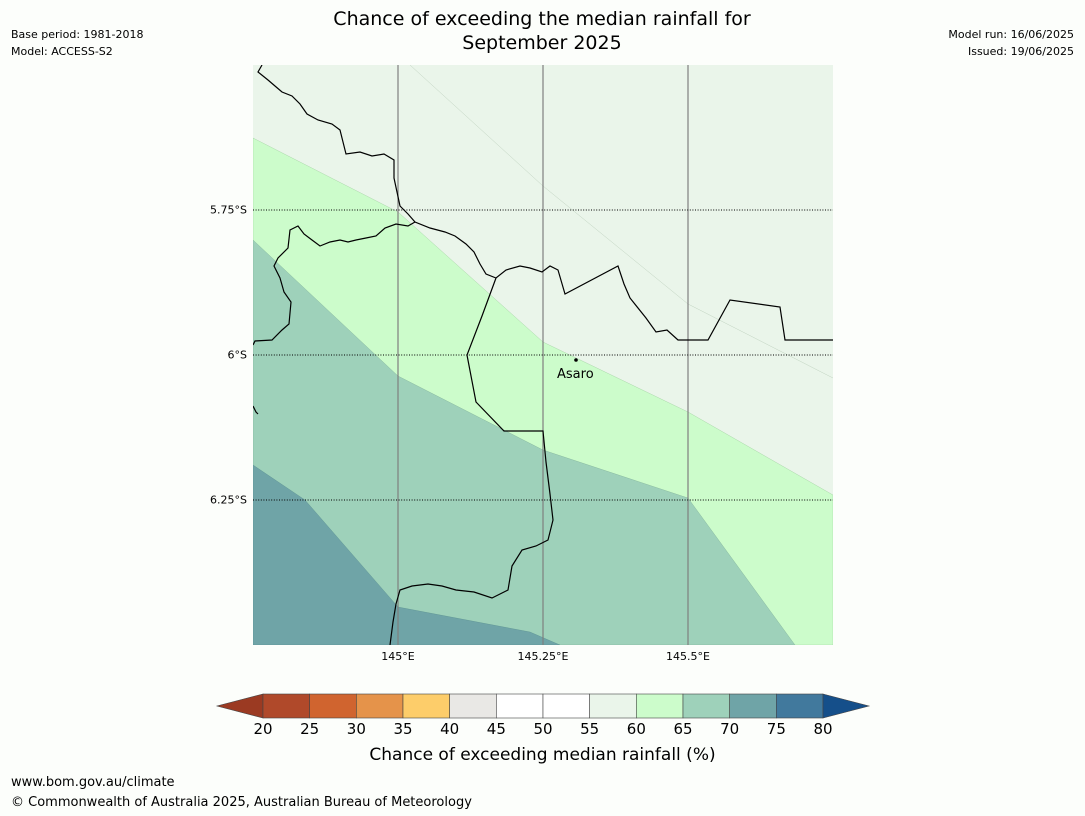 Image resolution: width=1085 pixels, height=816 pixels. I want to click on lat-label-6: 6°S, so click(237, 355).